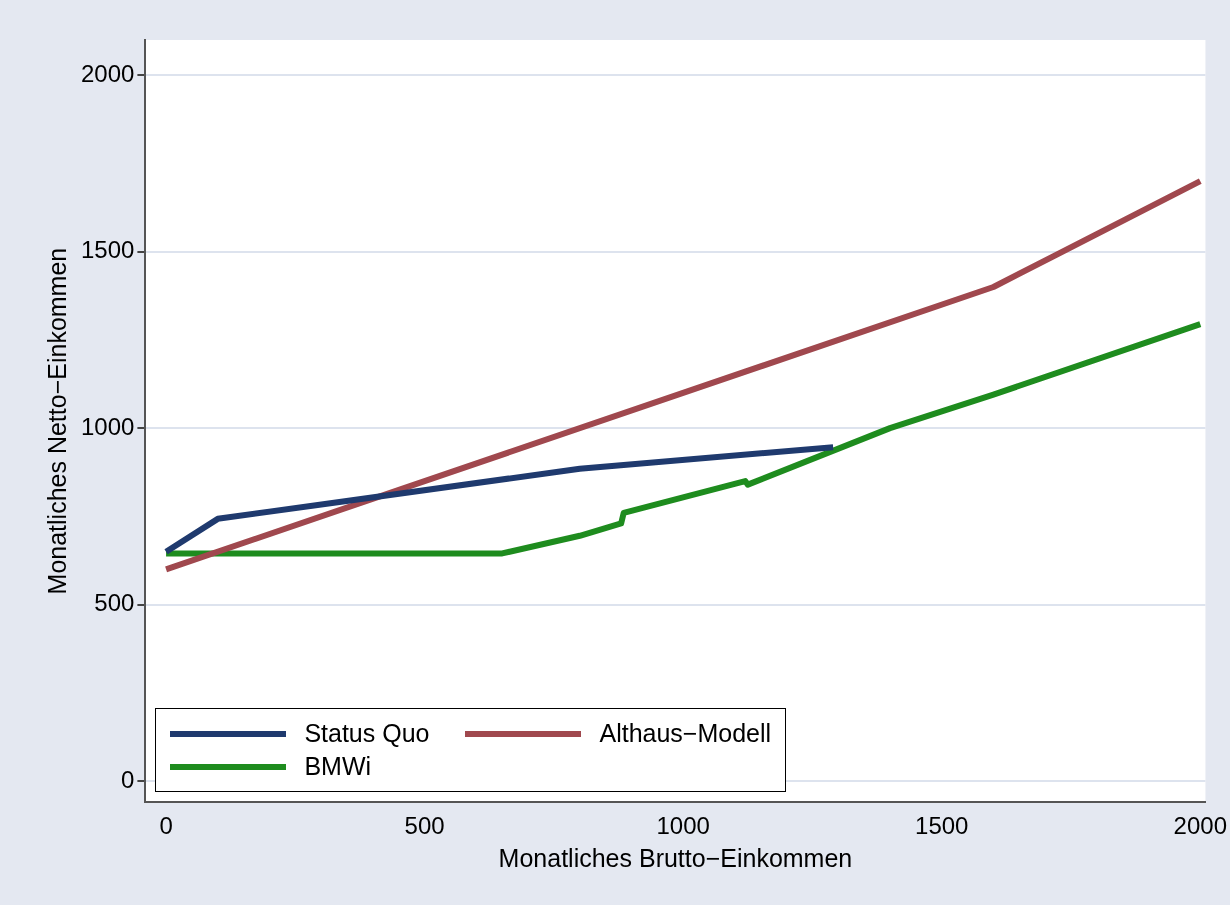  I want to click on y-tick-label: 2000, so click(108, 73).